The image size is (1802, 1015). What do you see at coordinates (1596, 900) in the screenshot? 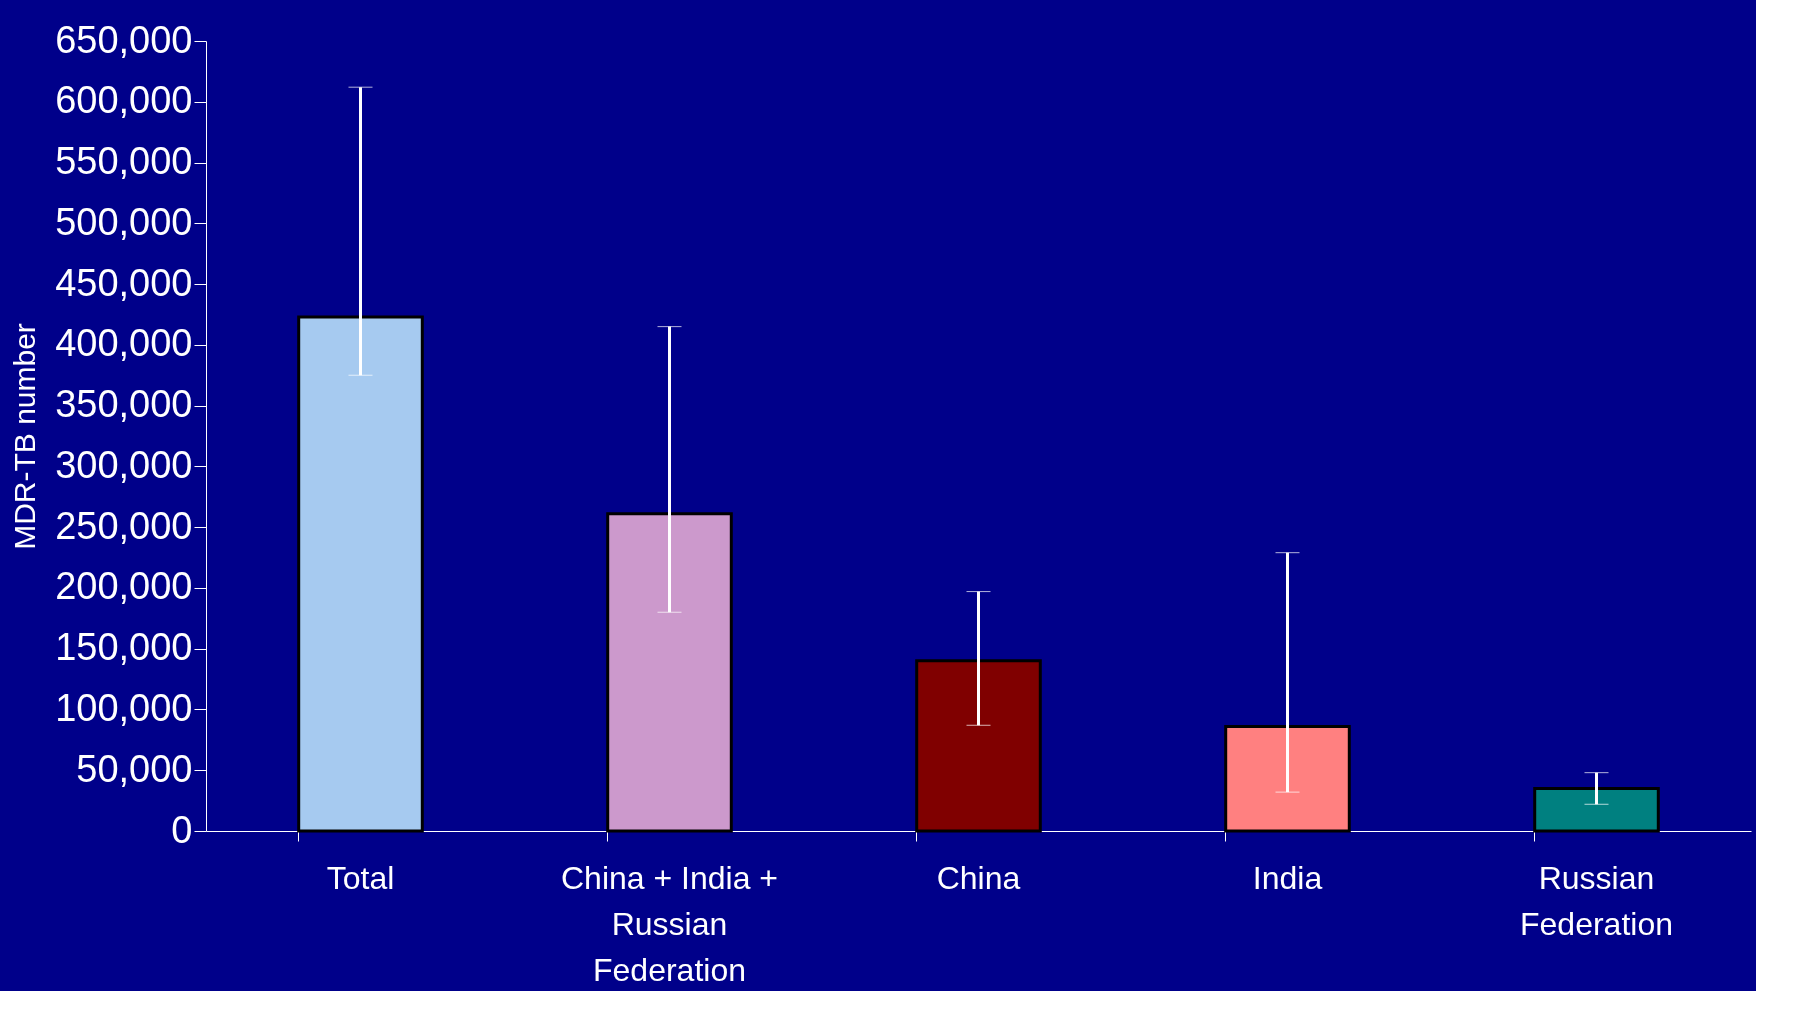
I see `x-tick-label: Russian Federation` at bounding box center [1596, 900].